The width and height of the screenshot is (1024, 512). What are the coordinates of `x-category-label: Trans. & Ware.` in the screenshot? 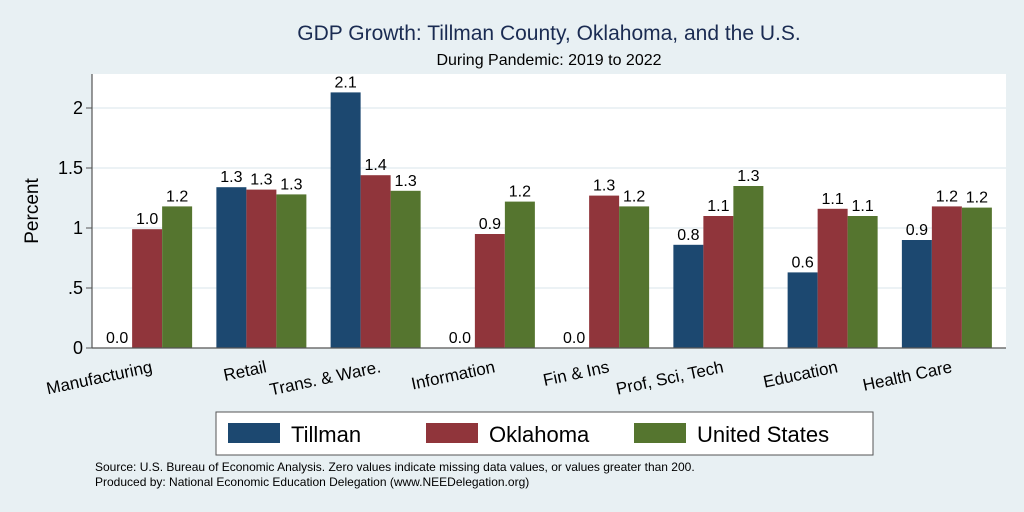 It's located at (325, 378).